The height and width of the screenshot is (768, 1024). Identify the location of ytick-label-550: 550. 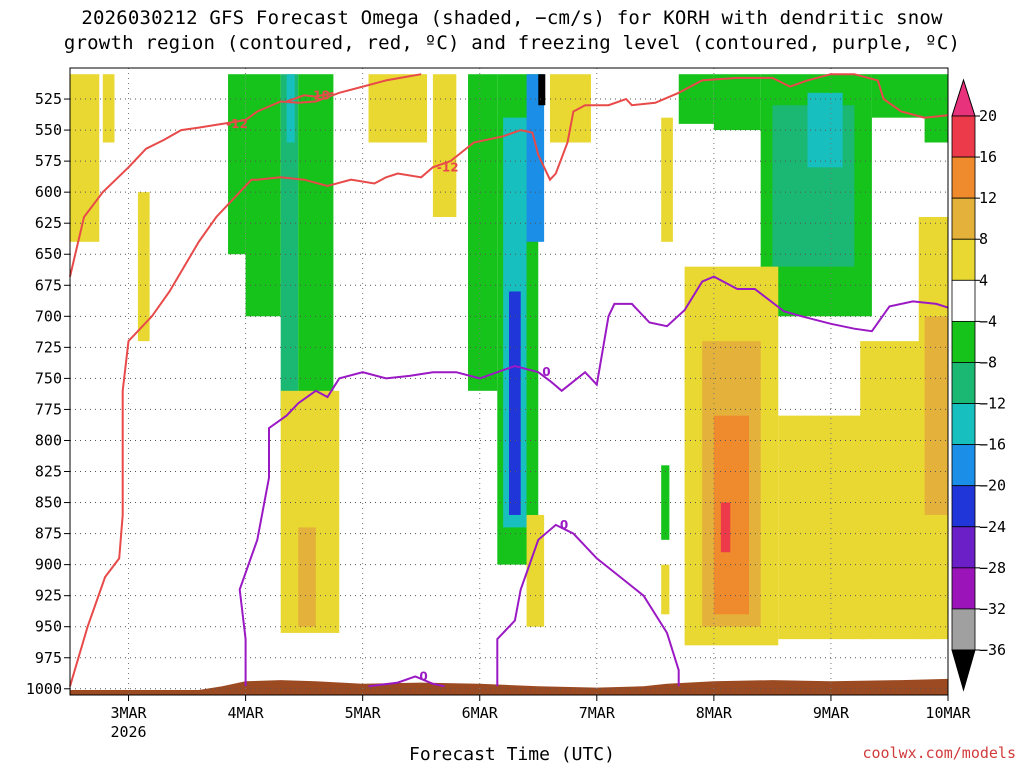
(48, 130).